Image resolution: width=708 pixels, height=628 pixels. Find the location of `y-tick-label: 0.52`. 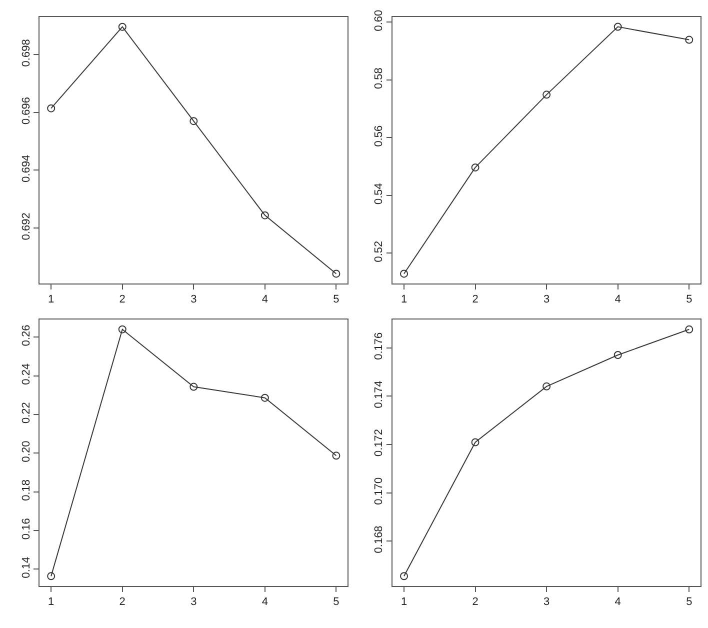

y-tick-label: 0.52 is located at coordinates (379, 251).